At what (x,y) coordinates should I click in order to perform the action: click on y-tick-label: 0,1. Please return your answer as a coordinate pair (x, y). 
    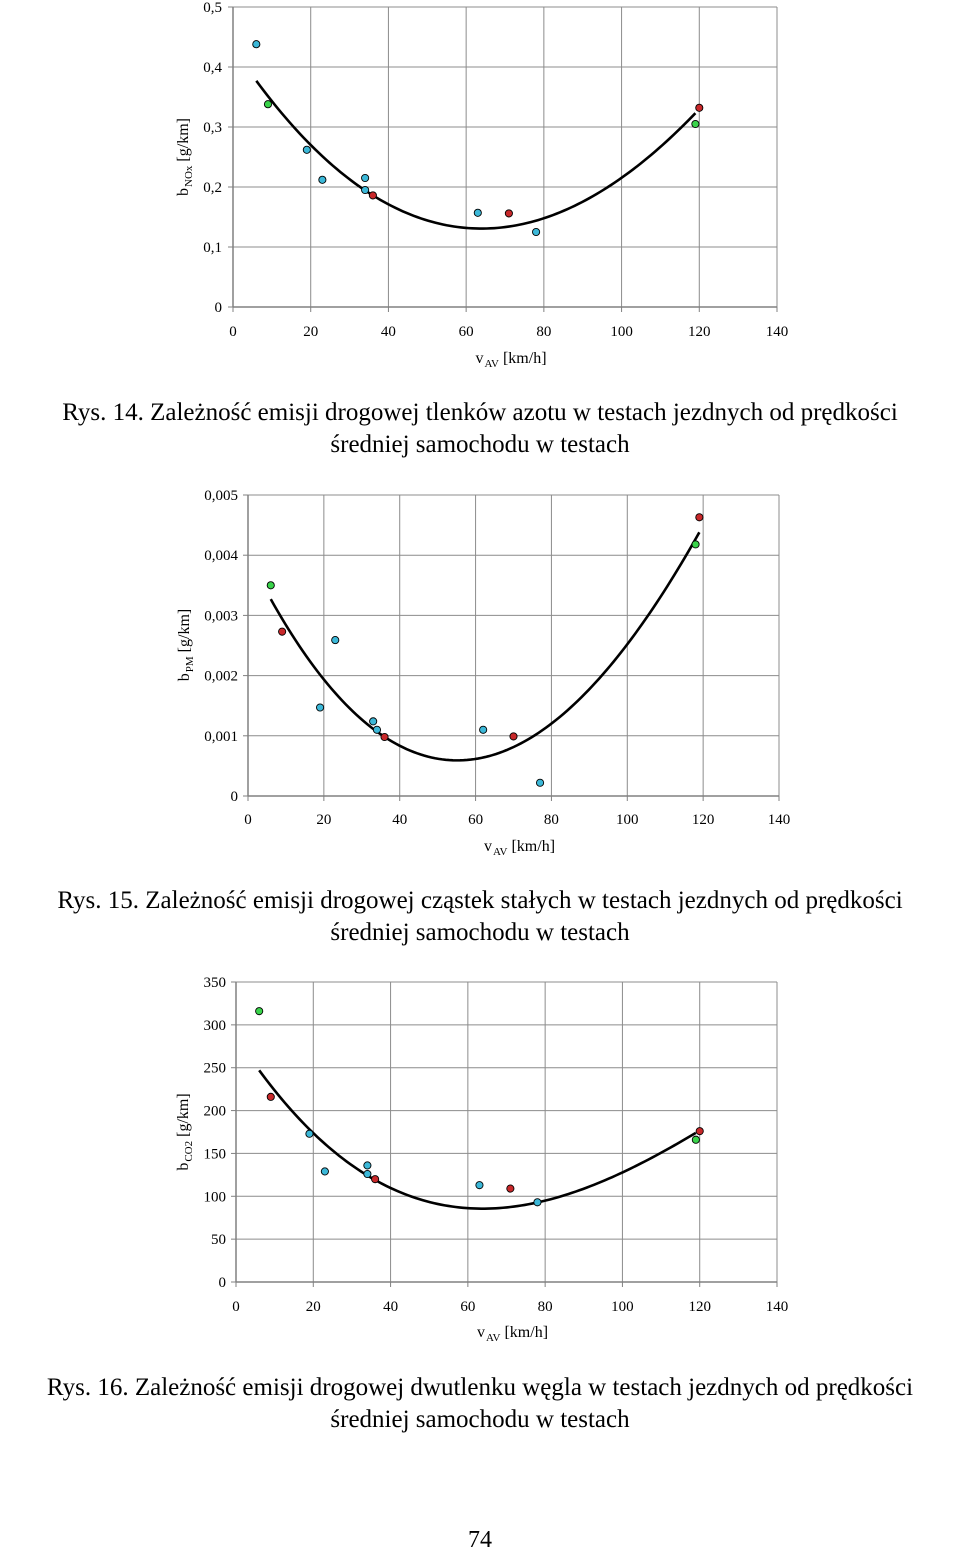
    Looking at the image, I should click on (212, 248).